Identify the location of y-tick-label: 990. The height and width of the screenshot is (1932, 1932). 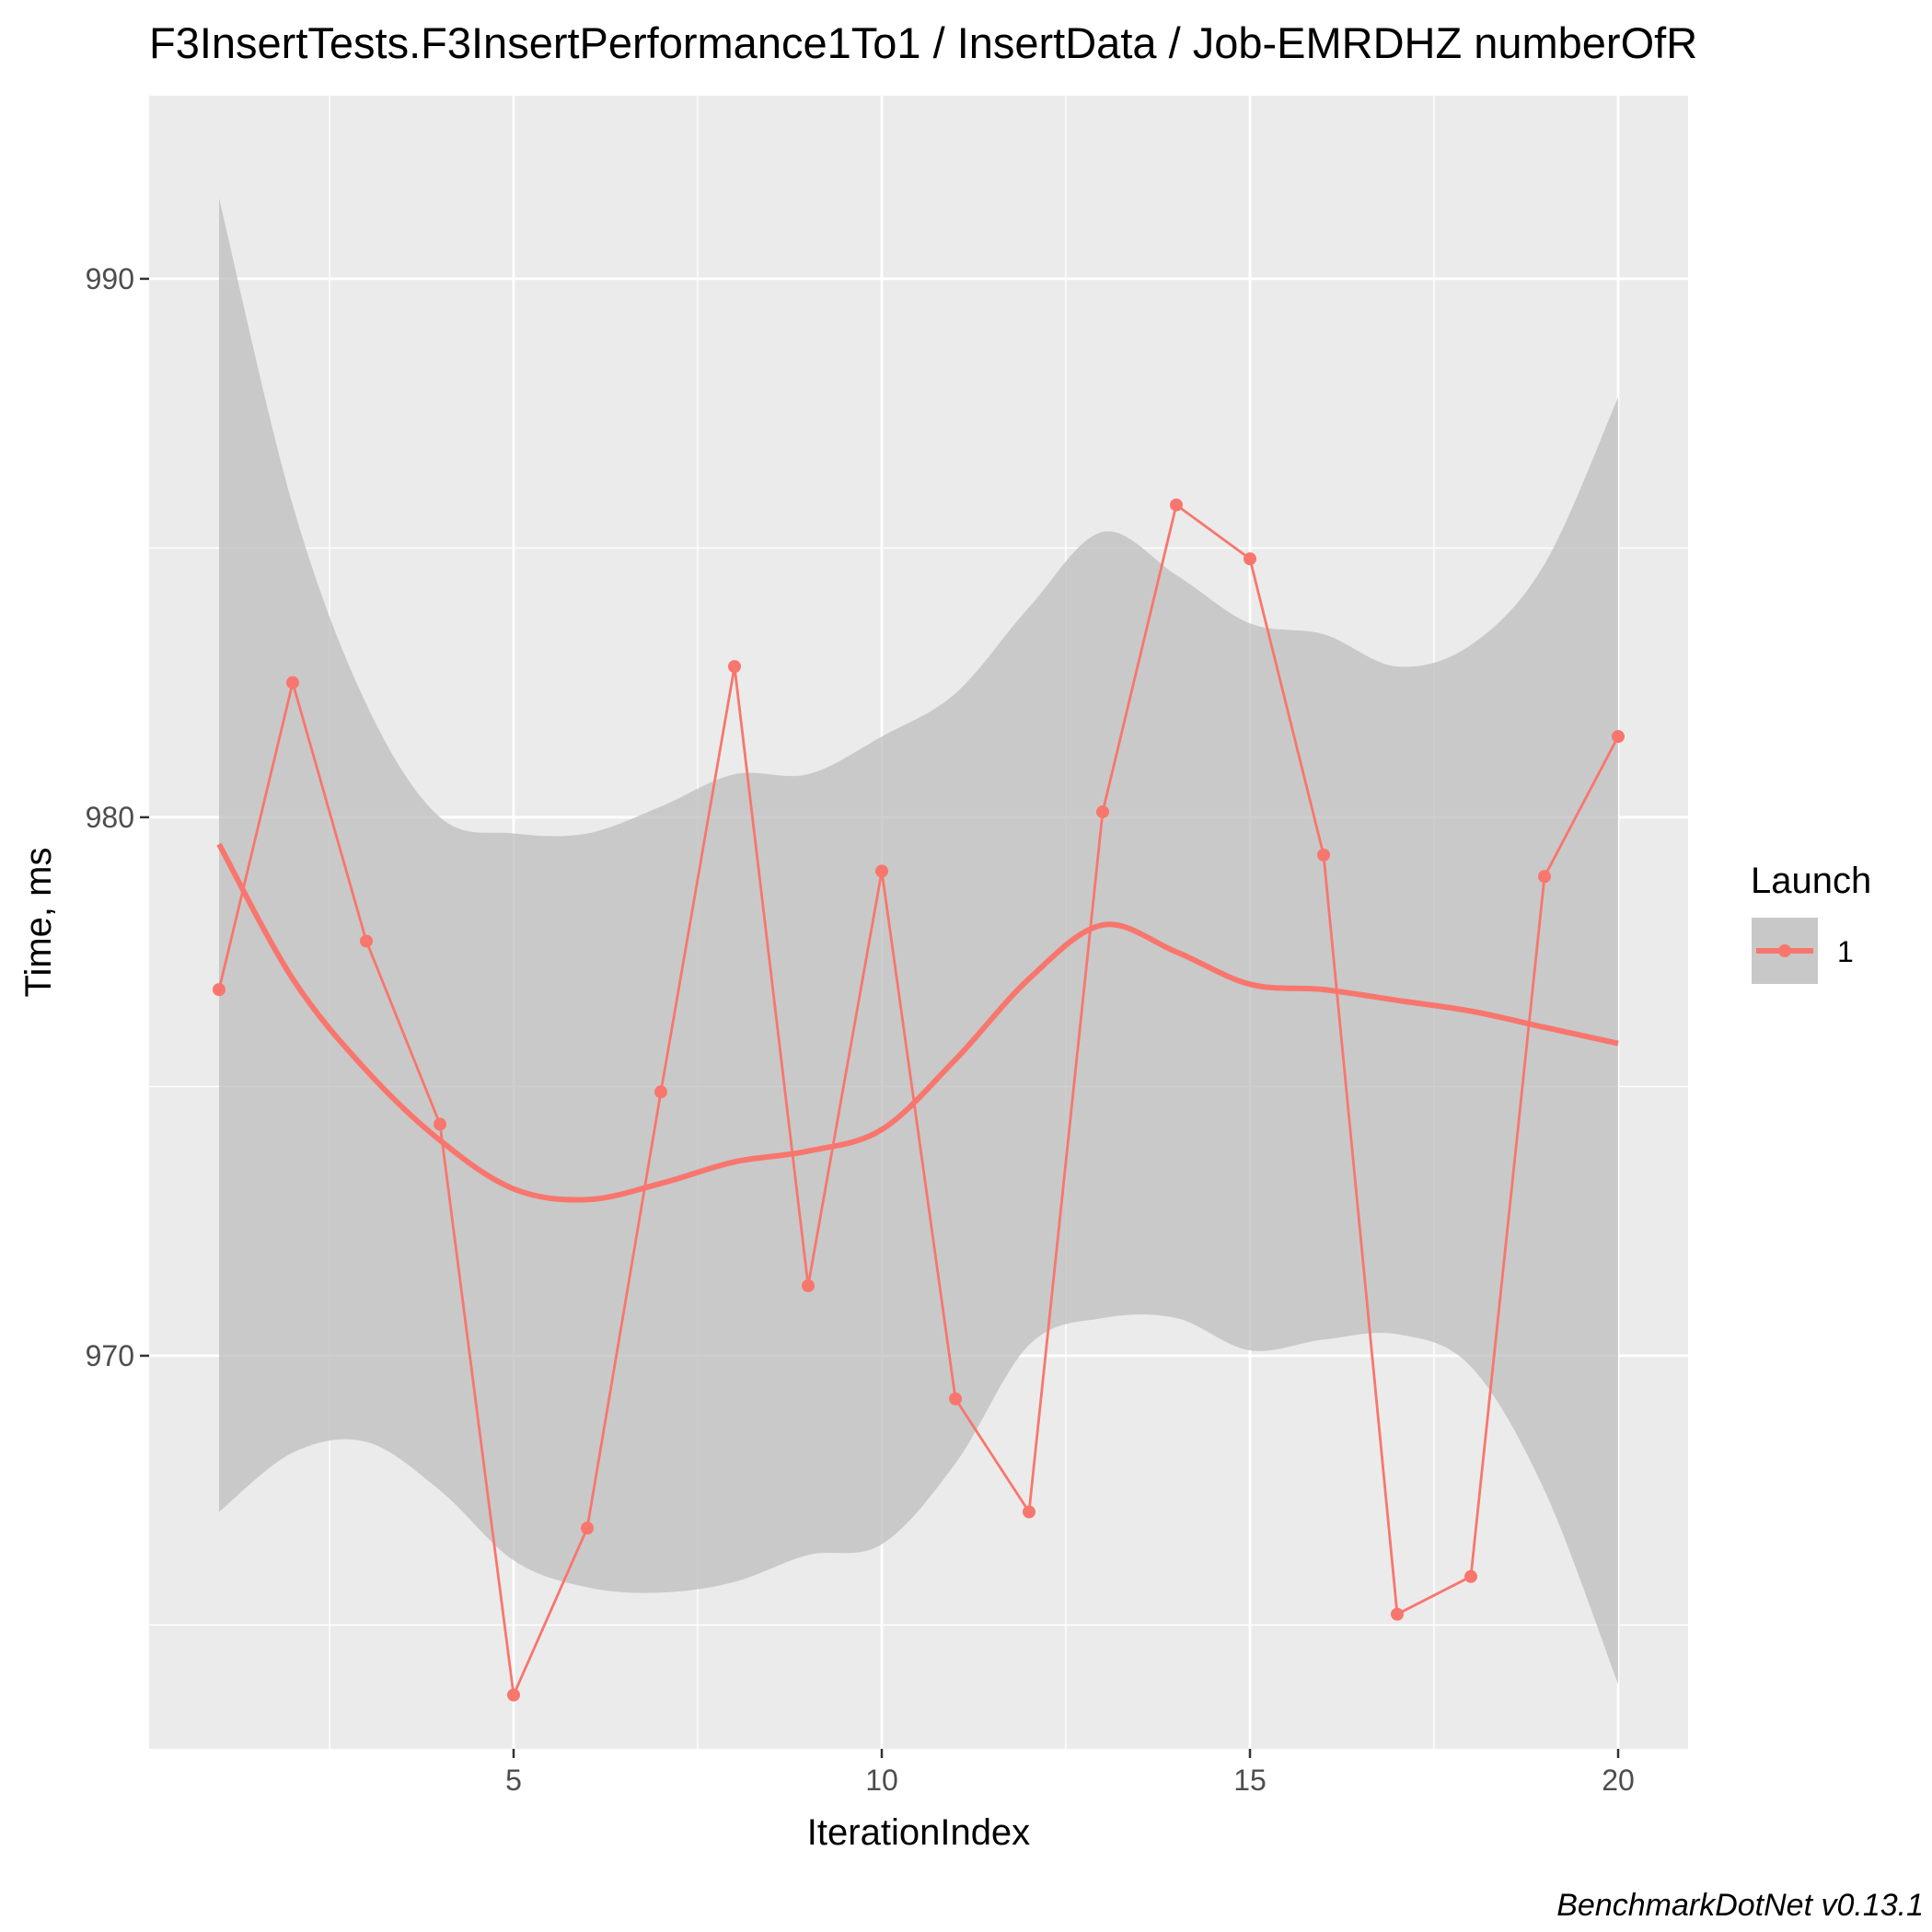
(110, 278).